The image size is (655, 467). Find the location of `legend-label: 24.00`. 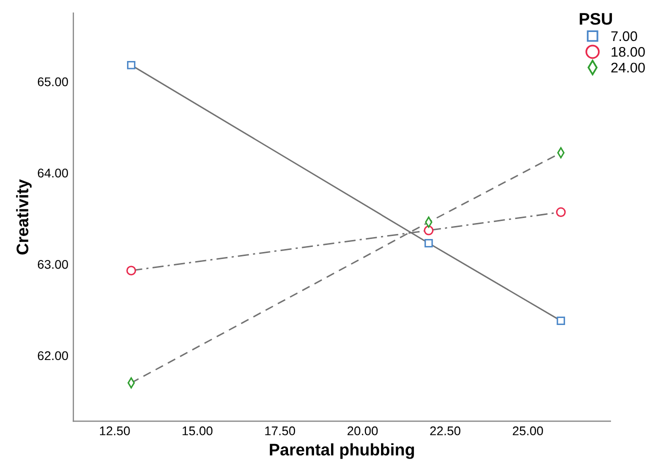

legend-label: 24.00 is located at coordinates (628, 67).